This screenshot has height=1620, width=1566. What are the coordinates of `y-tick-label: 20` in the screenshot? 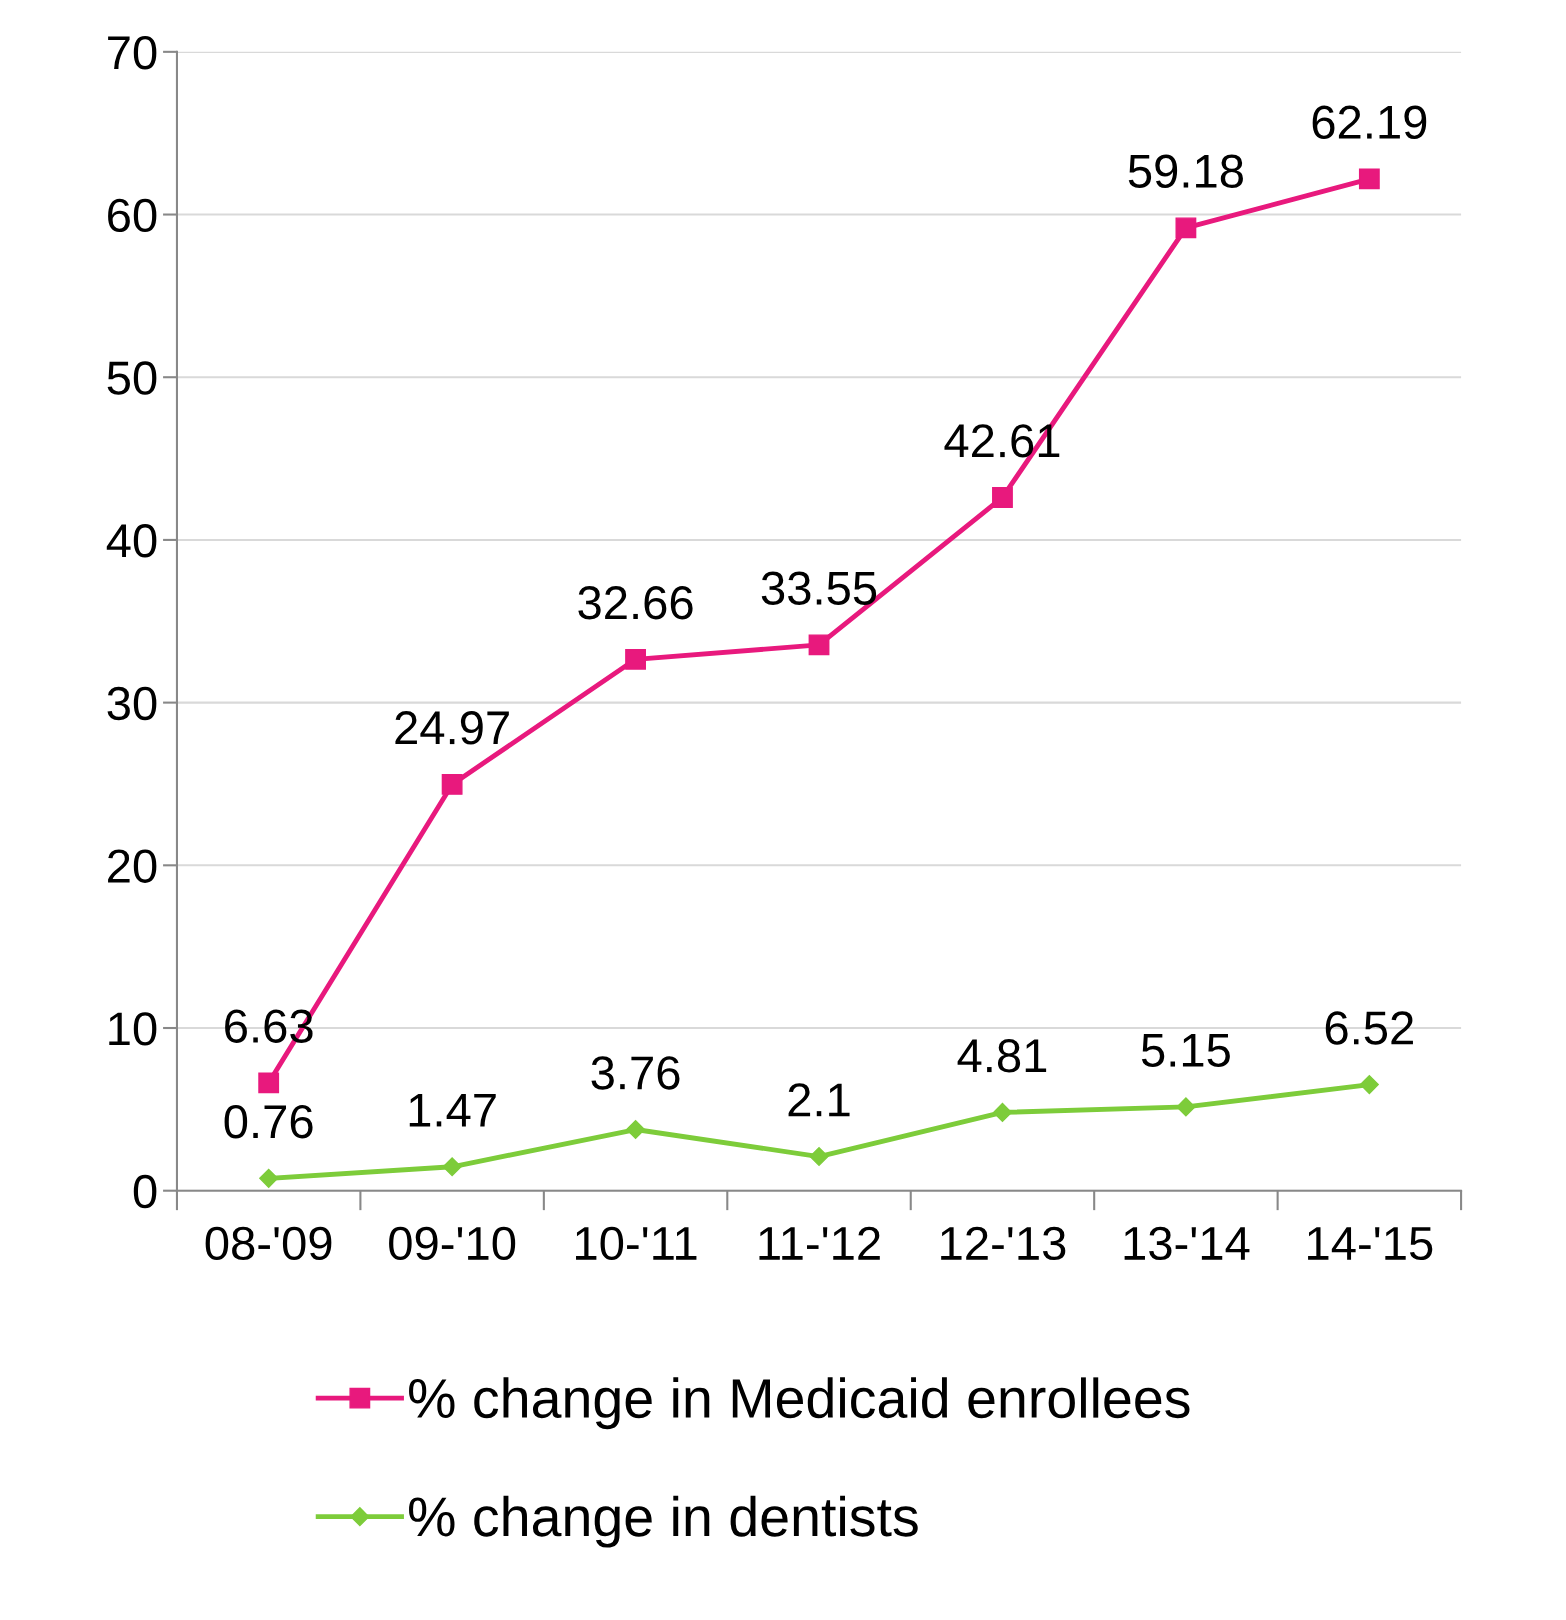 It's located at (132, 866).